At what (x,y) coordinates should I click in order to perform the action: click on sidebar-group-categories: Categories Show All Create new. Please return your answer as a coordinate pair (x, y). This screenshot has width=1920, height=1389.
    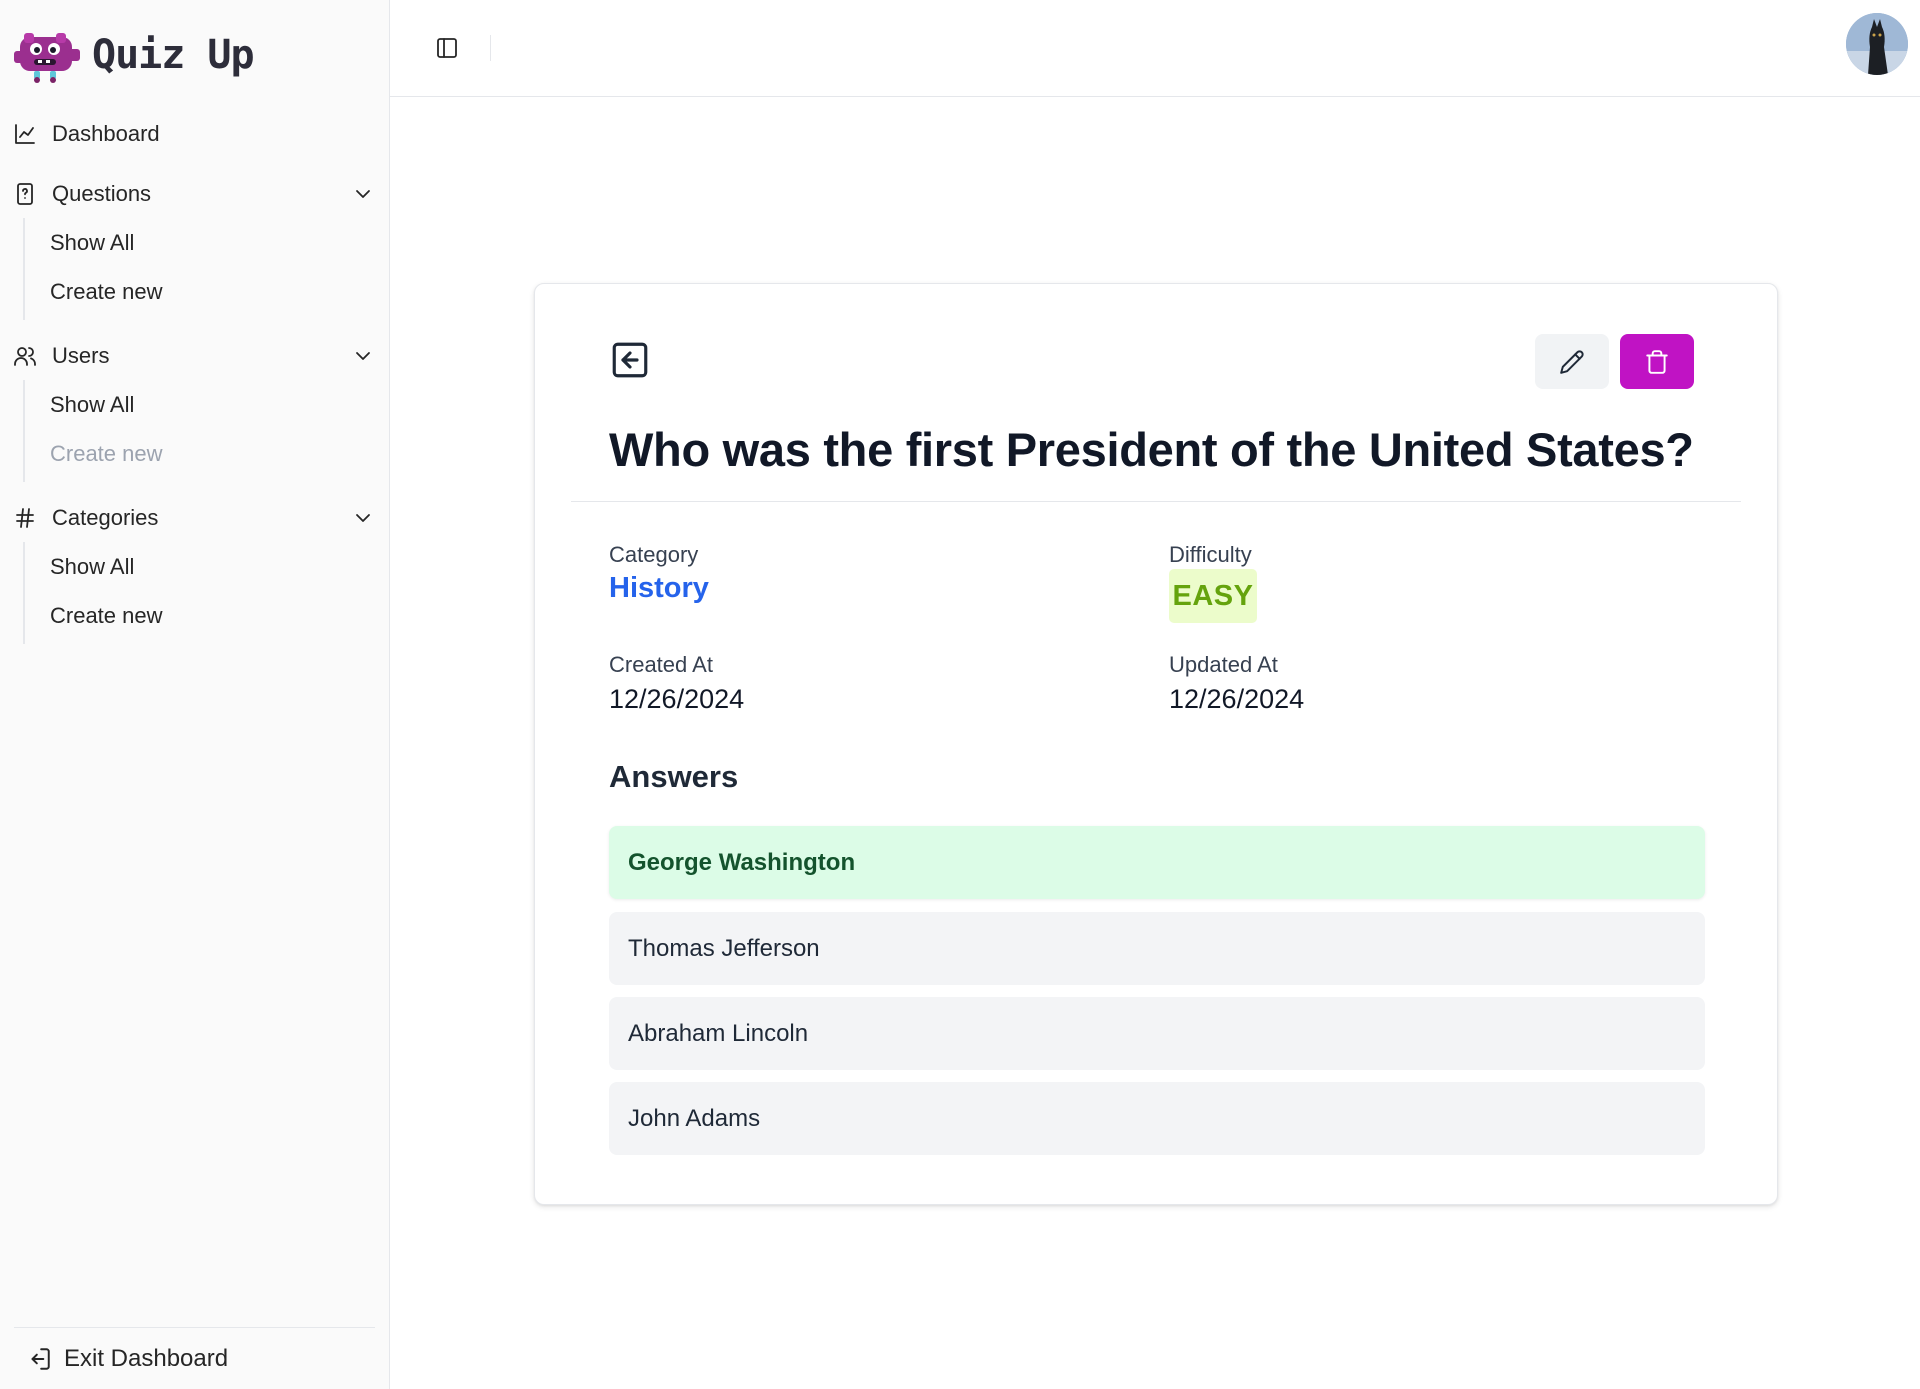
    Looking at the image, I should click on (194, 569).